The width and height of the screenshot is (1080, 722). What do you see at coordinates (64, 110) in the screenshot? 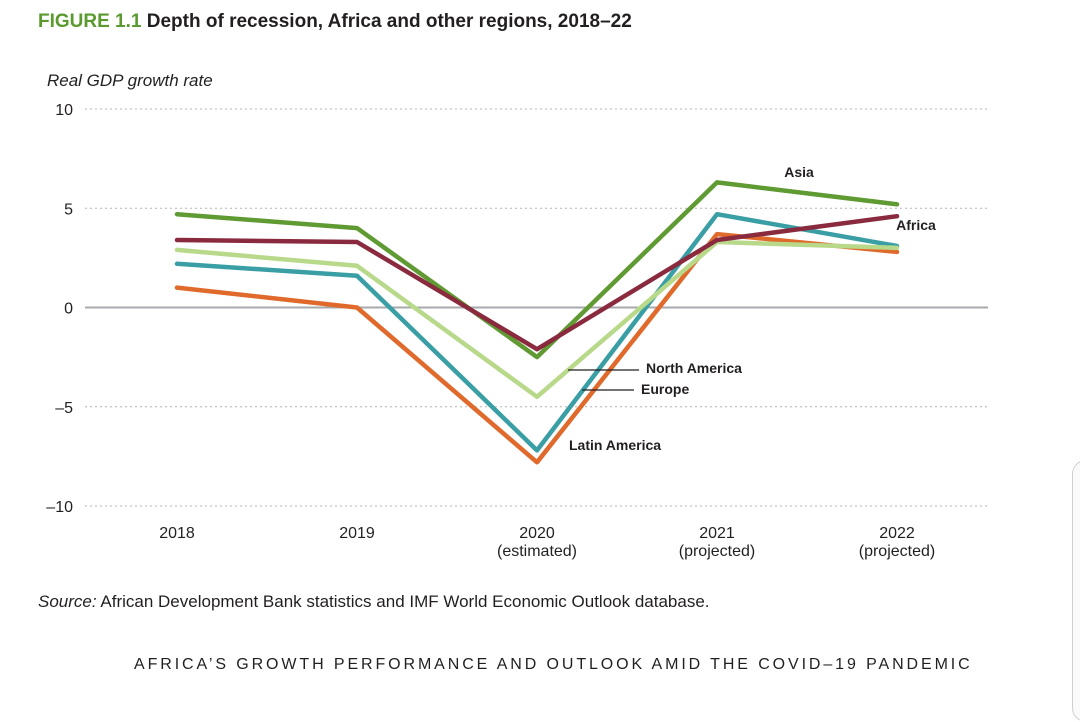
I see `y-tick-label: 10` at bounding box center [64, 110].